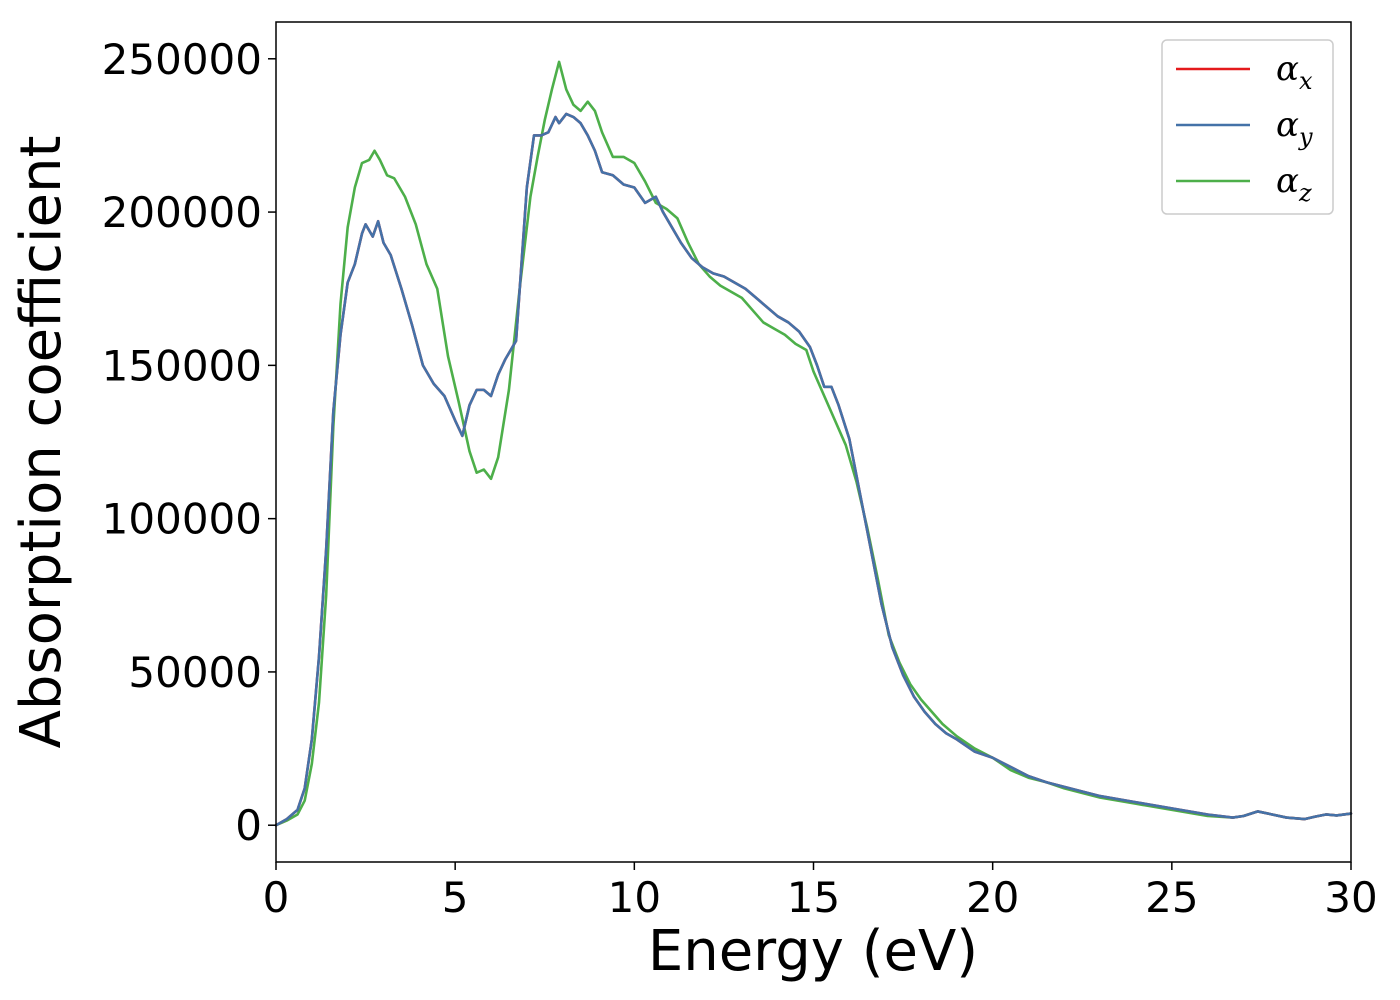  Describe the element at coordinates (1294, 72) in the screenshot. I see `legend-label-x: αx` at that location.